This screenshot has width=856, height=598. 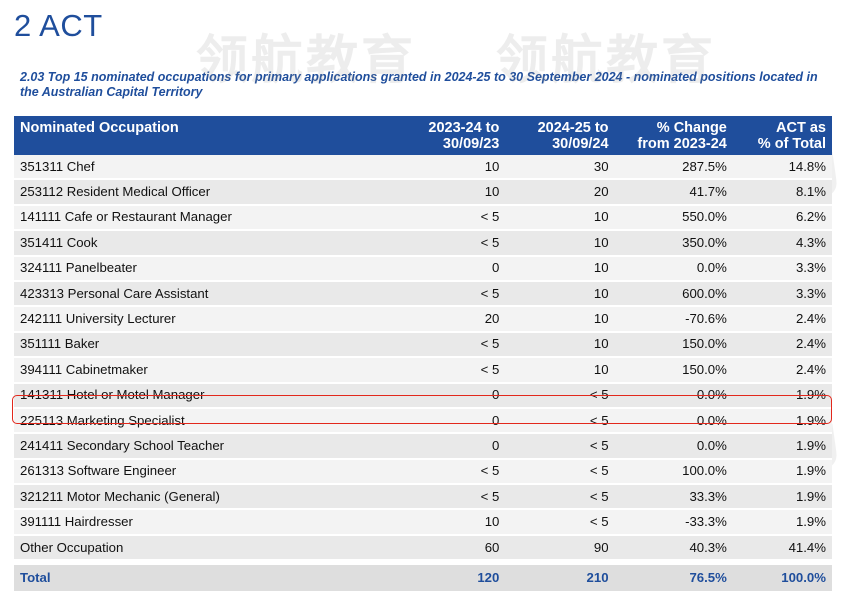 What do you see at coordinates (205, 370) in the screenshot?
I see `cell-occupation: 394111 Cabinetmaker` at bounding box center [205, 370].